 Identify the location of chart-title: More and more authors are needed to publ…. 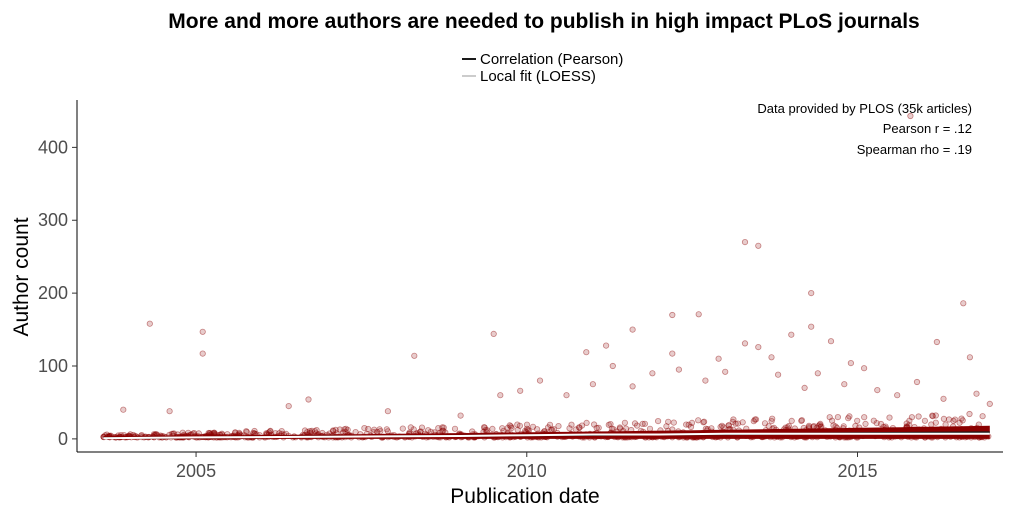
(543, 21).